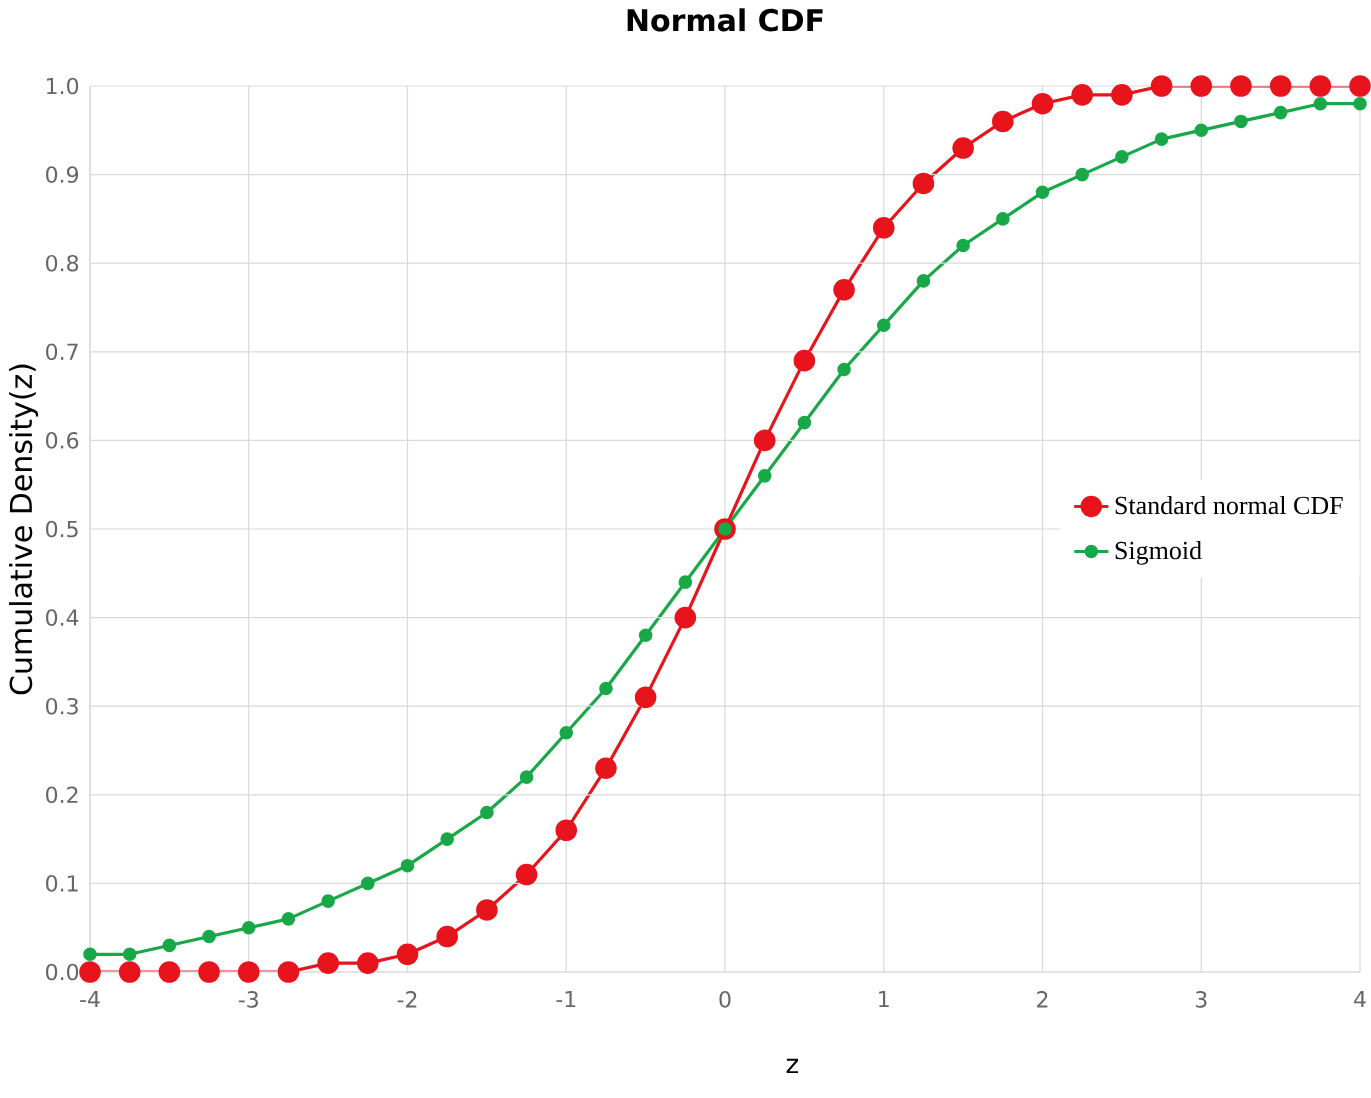  I want to click on y-tick-label: 0.8, so click(62, 263).